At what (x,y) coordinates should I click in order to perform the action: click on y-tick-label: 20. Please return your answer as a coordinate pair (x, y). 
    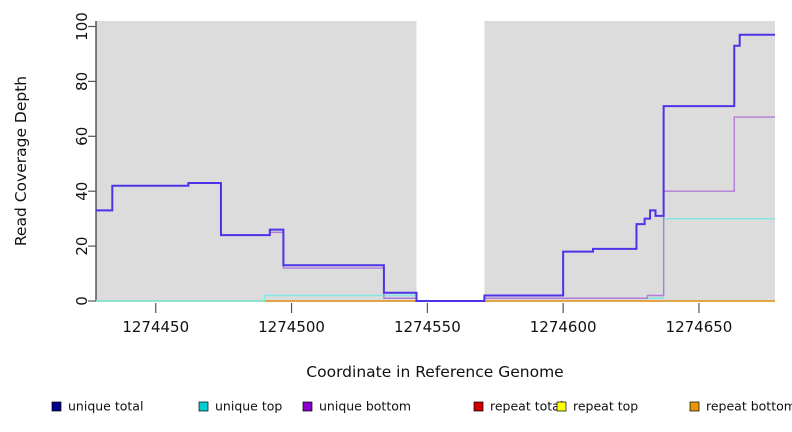
    Looking at the image, I should click on (82, 246).